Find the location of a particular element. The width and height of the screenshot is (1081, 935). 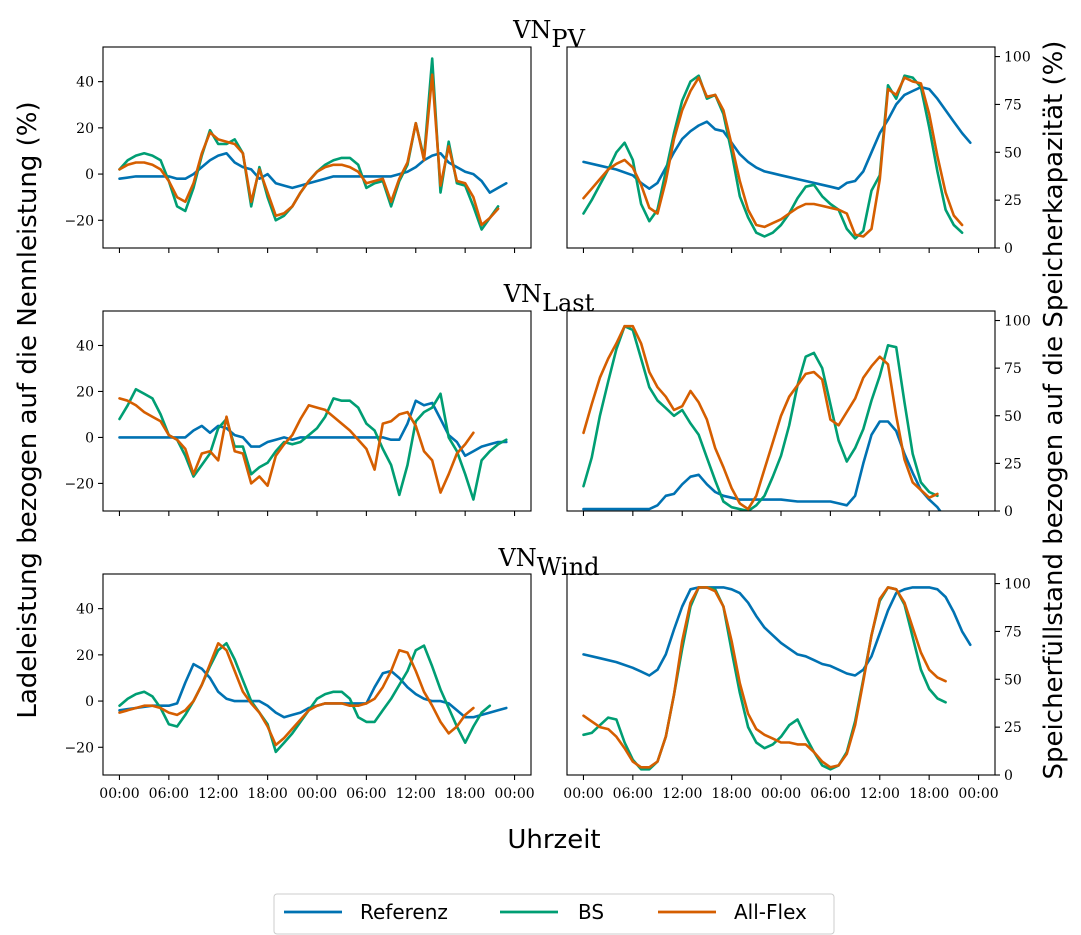

panel-right-row-0: 0 25 50 75 100 is located at coordinates (798, 151).